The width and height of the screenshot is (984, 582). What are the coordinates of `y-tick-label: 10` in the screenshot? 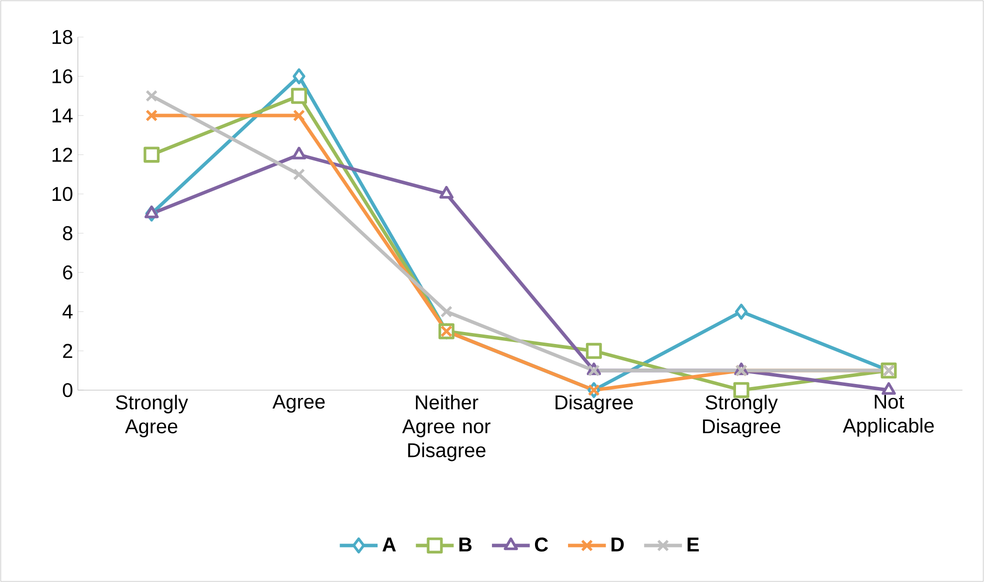 It's located at (62, 193).